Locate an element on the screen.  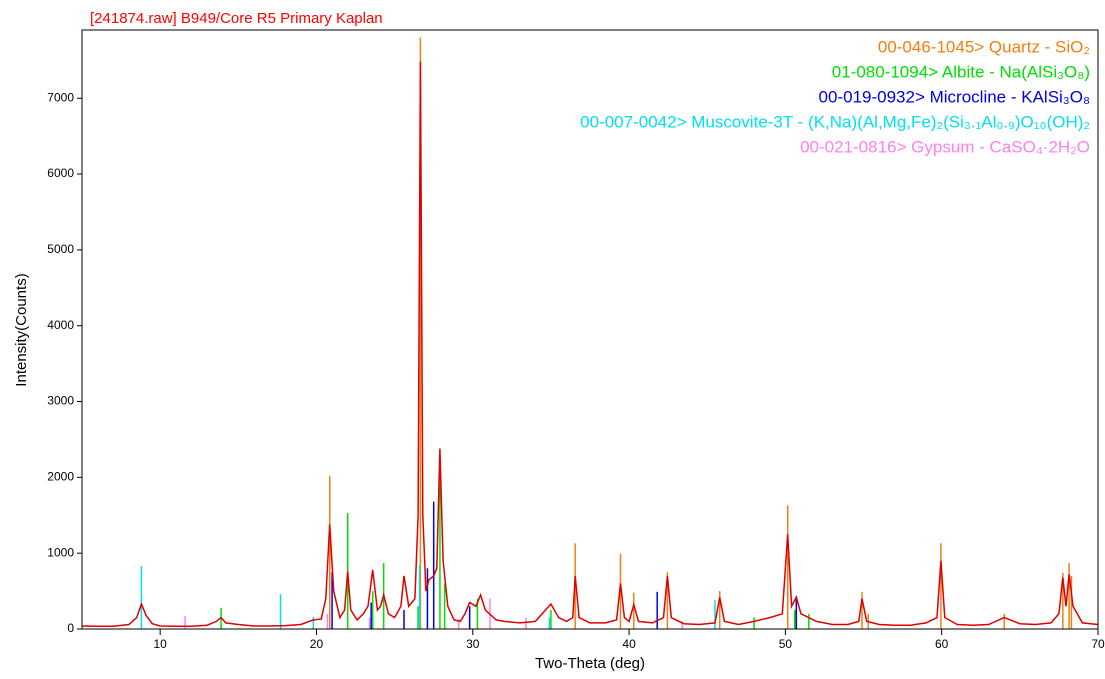
x-tick-label: 30 is located at coordinates (473, 644).